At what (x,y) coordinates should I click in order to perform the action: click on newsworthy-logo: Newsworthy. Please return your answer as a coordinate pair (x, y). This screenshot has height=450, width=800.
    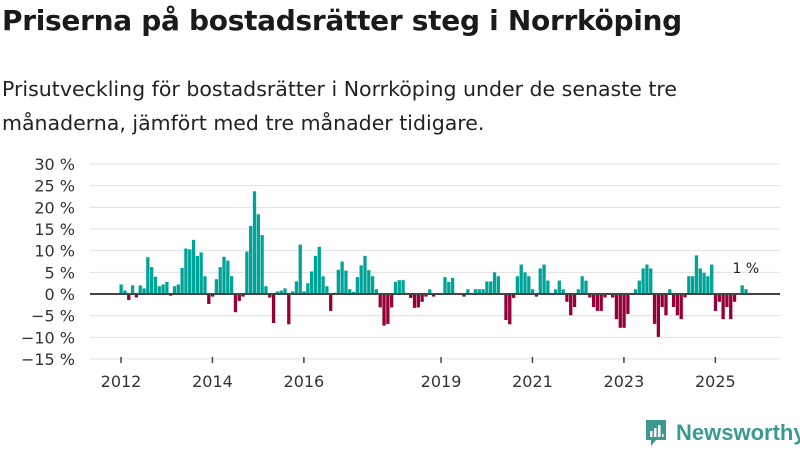
    Looking at the image, I should click on (722, 433).